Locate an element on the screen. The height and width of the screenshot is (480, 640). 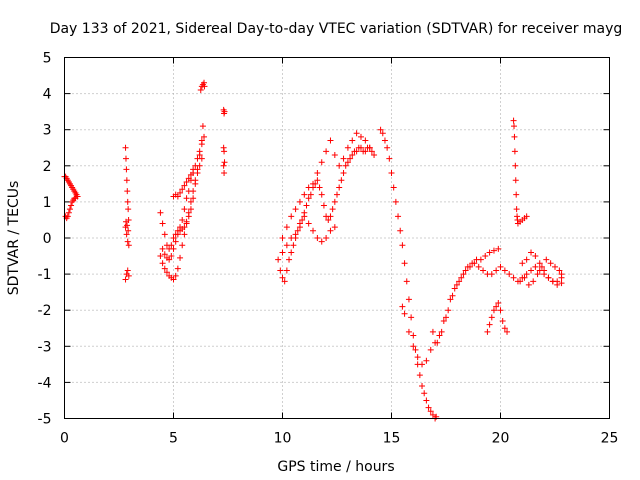
data-series-arc-10-13h-mid is located at coordinates (308, 234).